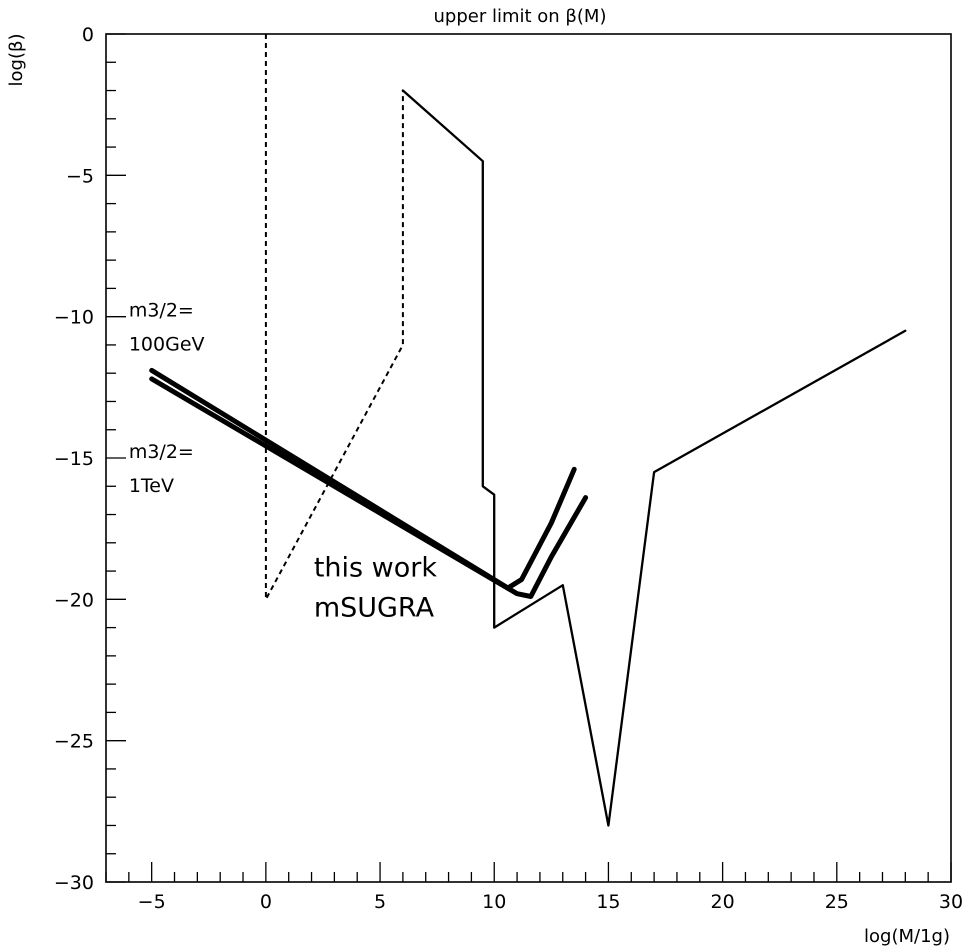 The image size is (973, 952). I want to click on x-tick-label: 30, so click(951, 902).